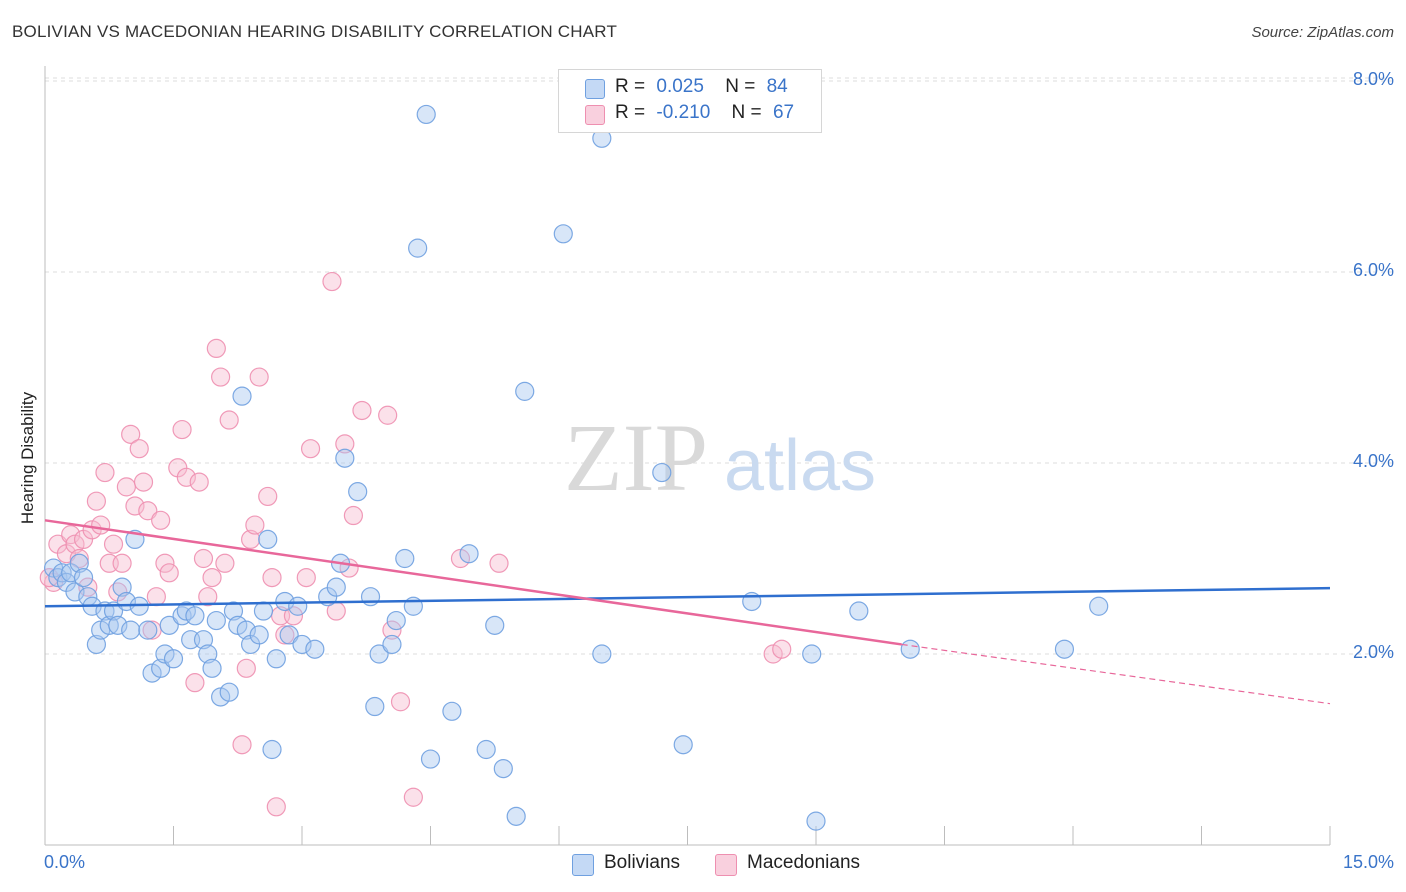 Image resolution: width=1406 pixels, height=892 pixels. What do you see at coordinates (1322, 32) in the screenshot?
I see `source-label: Source: ZipAtlas.com` at bounding box center [1322, 32].